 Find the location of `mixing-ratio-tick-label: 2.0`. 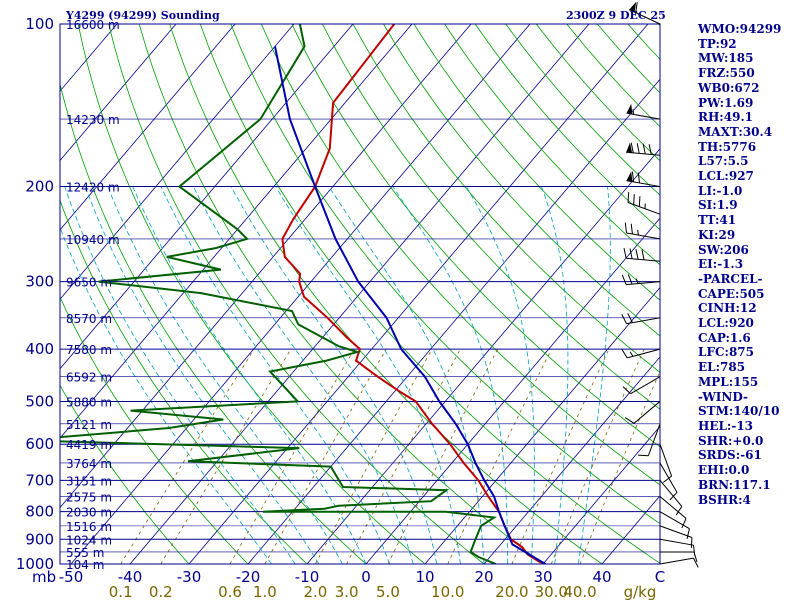

mixing-ratio-tick-label: 2.0 is located at coordinates (315, 591).